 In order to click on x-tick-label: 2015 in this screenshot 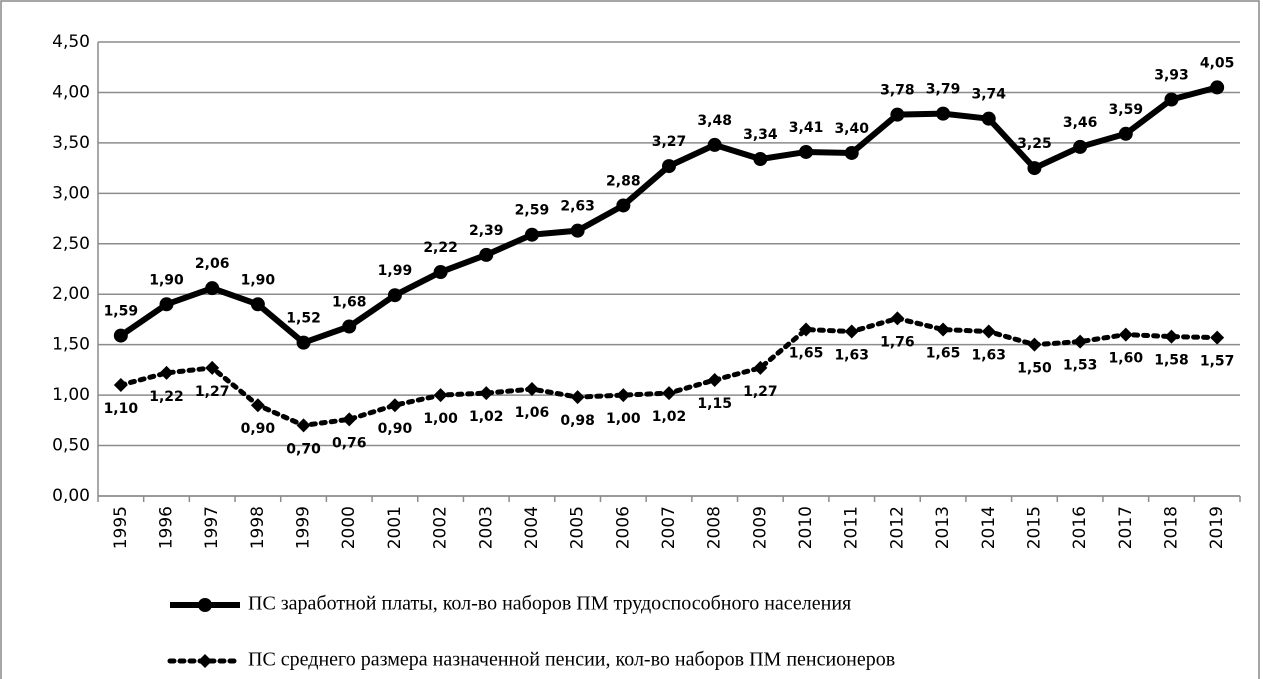, I will do `click(1034, 527)`.